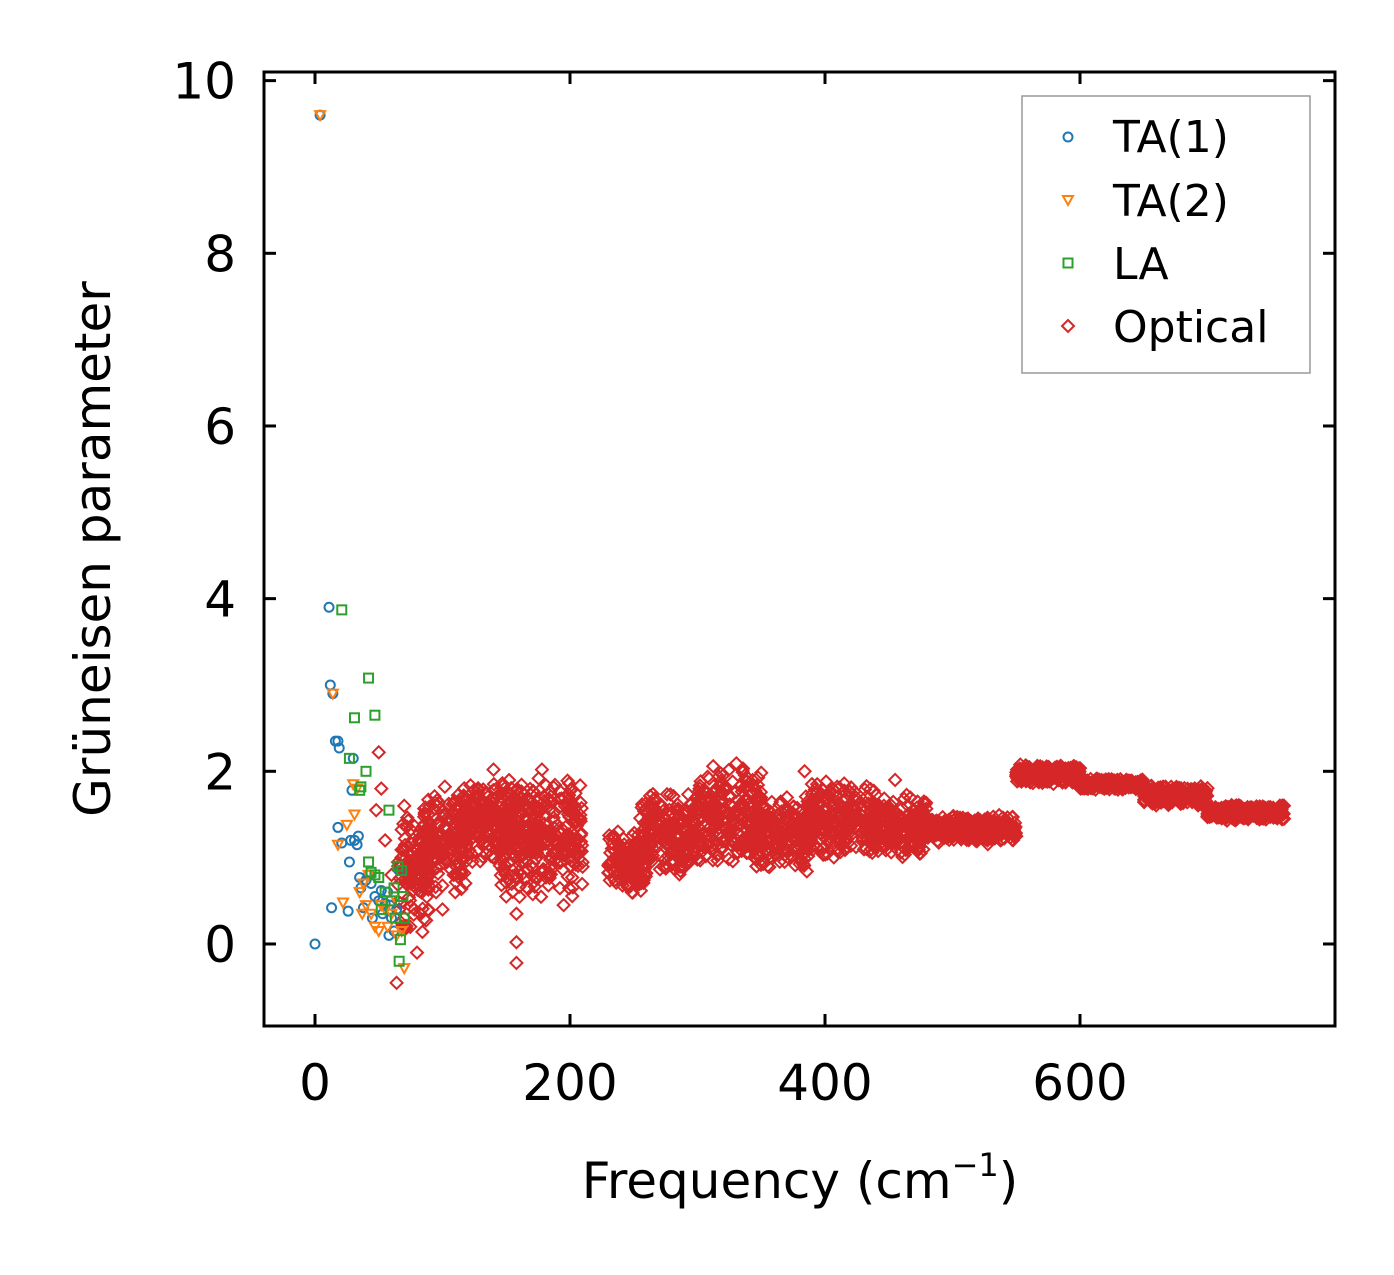 Image resolution: width=1394 pixels, height=1275 pixels. I want to click on ta-1-point, so click(330, 685).